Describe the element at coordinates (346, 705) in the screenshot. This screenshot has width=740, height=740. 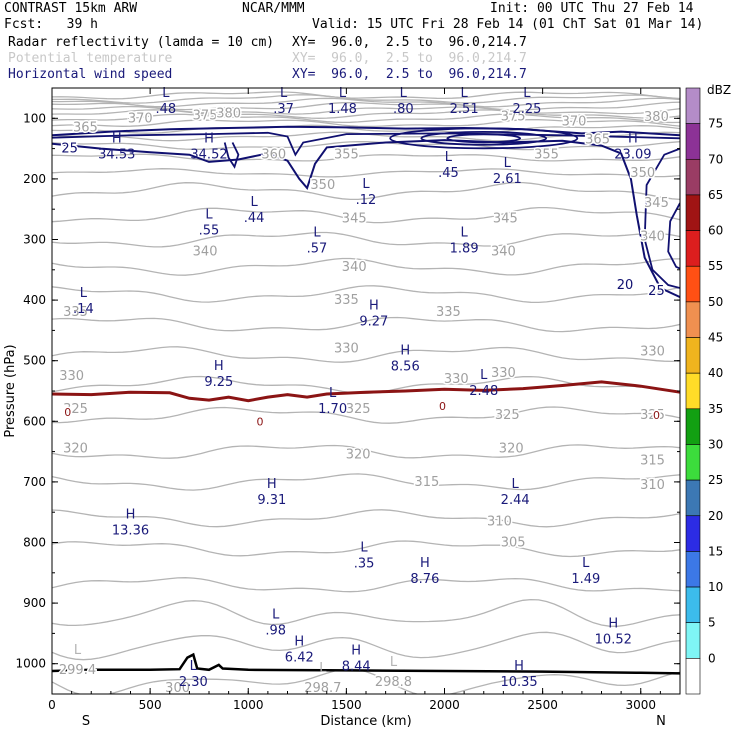
I see `x-tick-label: 1500` at that location.